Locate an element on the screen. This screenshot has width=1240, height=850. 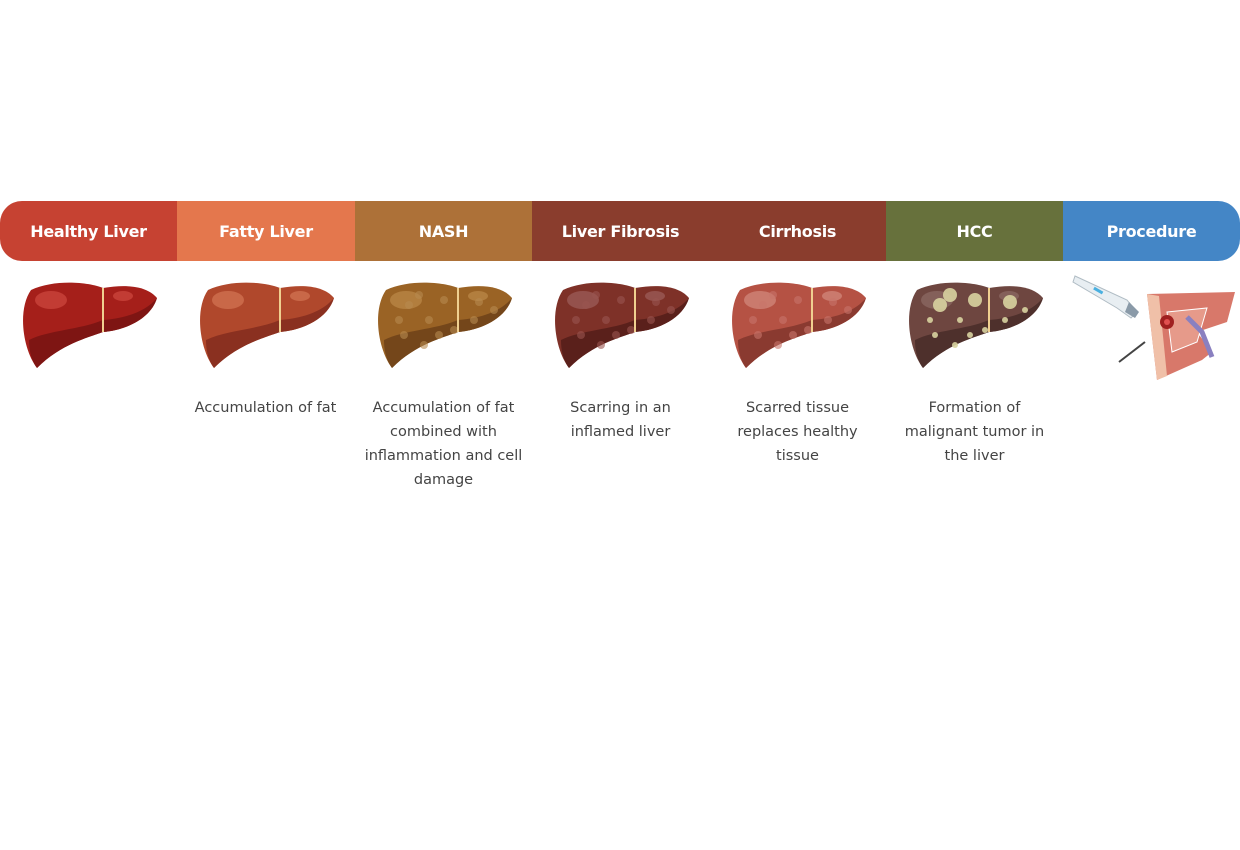
stage-header-fatty-liver: Fatty Liver is located at coordinates (266, 231).